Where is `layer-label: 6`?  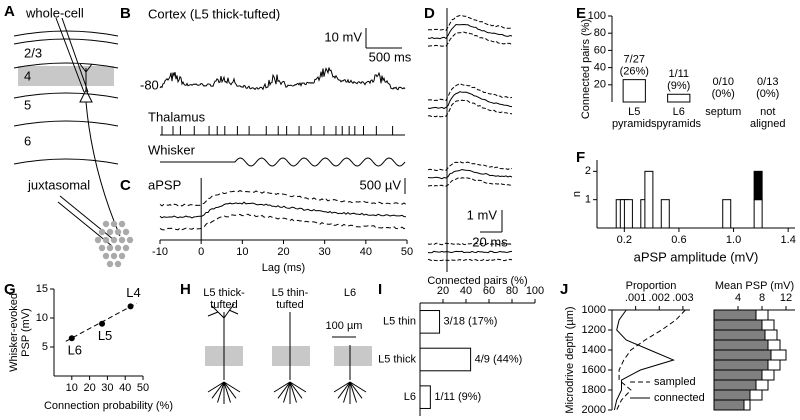 layer-label: 6 is located at coordinates (27, 140).